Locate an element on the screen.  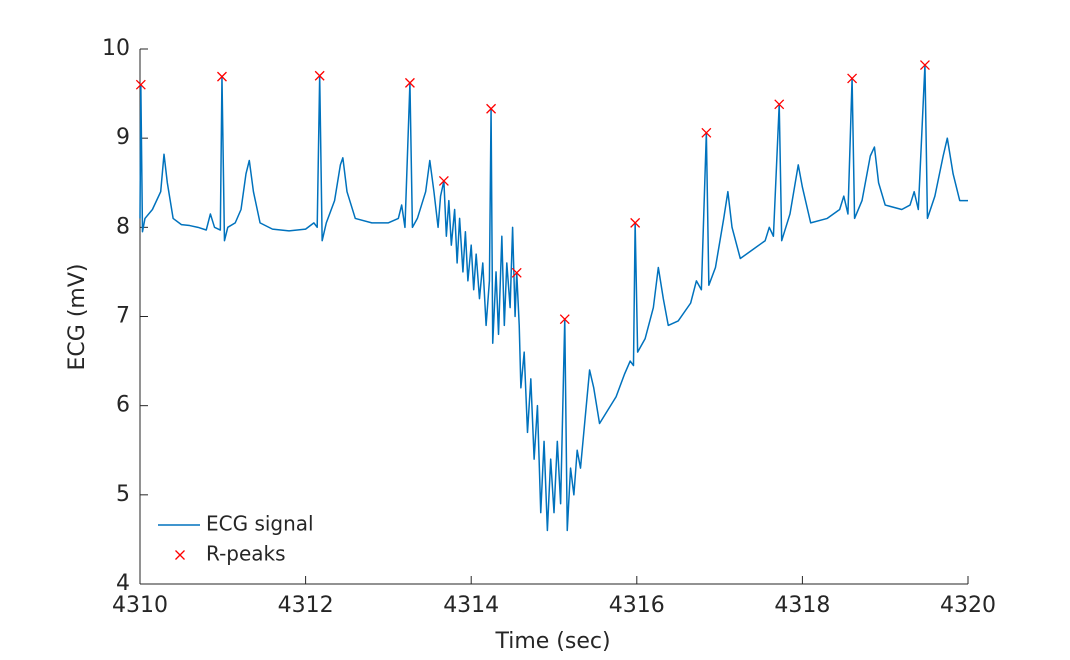
x-tick-label: 4318 is located at coordinates (802, 605).